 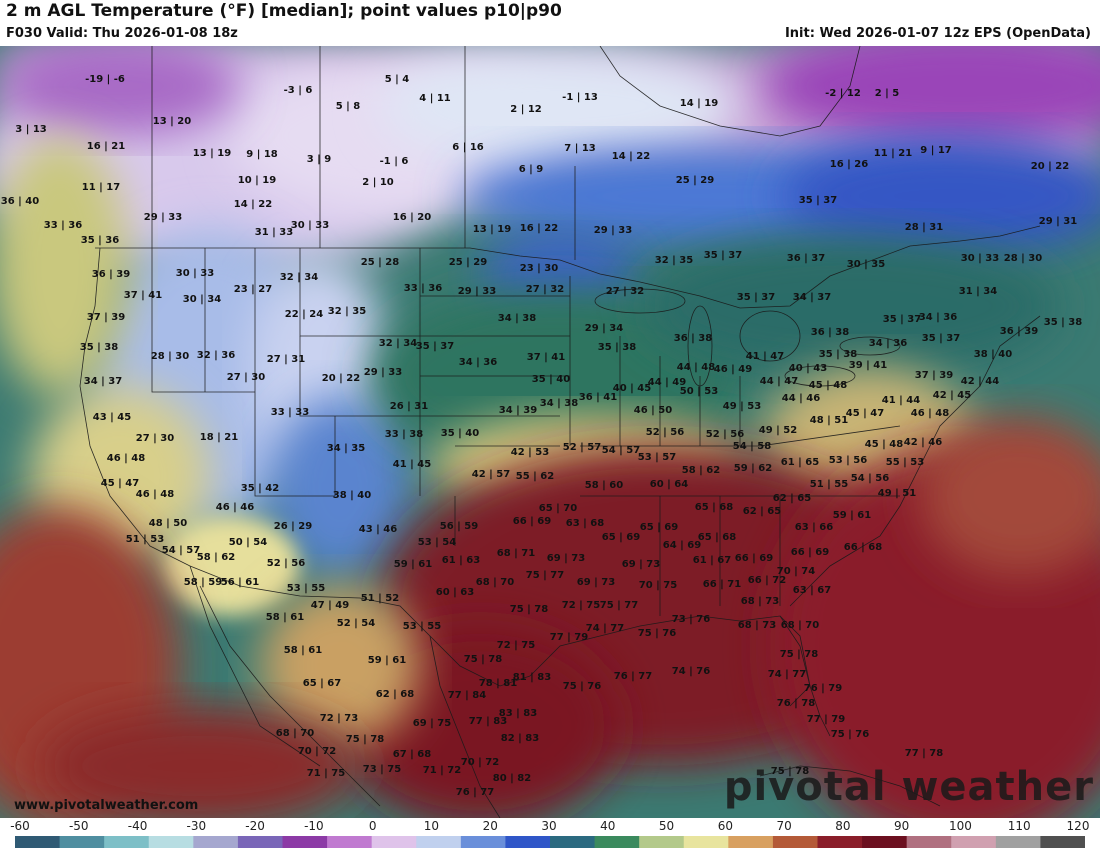 I want to click on point-value: 65 | 68, so click(x=714, y=507).